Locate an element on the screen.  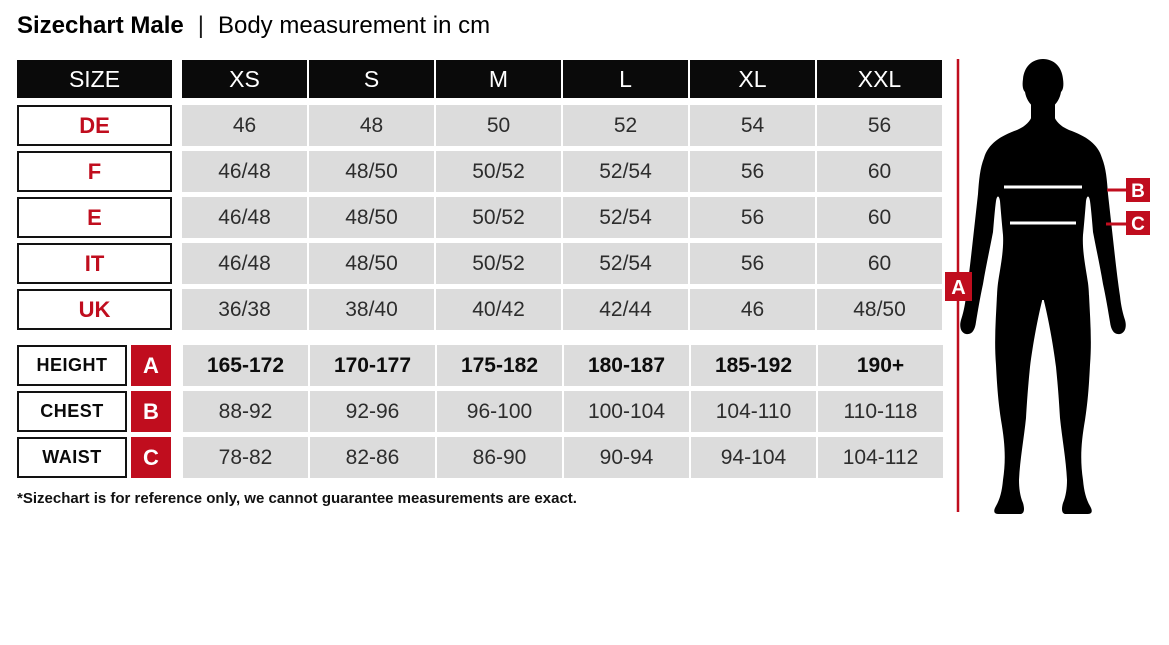
table-cell: 38/40 is located at coordinates (371, 309).